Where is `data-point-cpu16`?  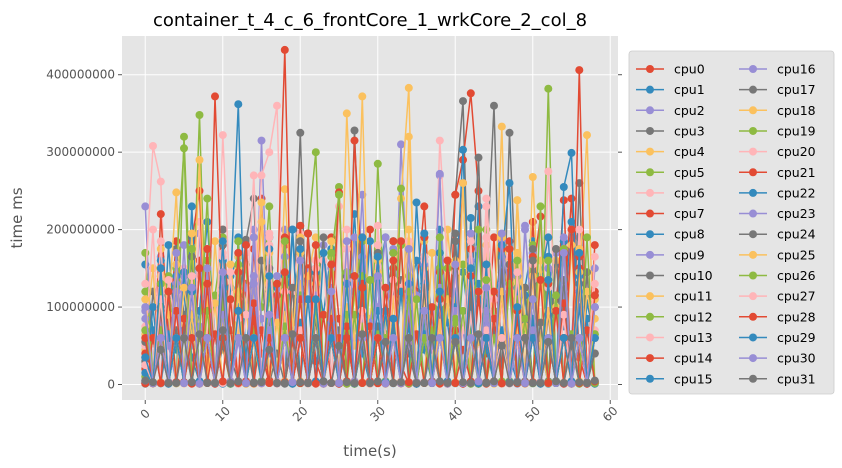
data-point-cpu16 is located at coordinates (470, 233).